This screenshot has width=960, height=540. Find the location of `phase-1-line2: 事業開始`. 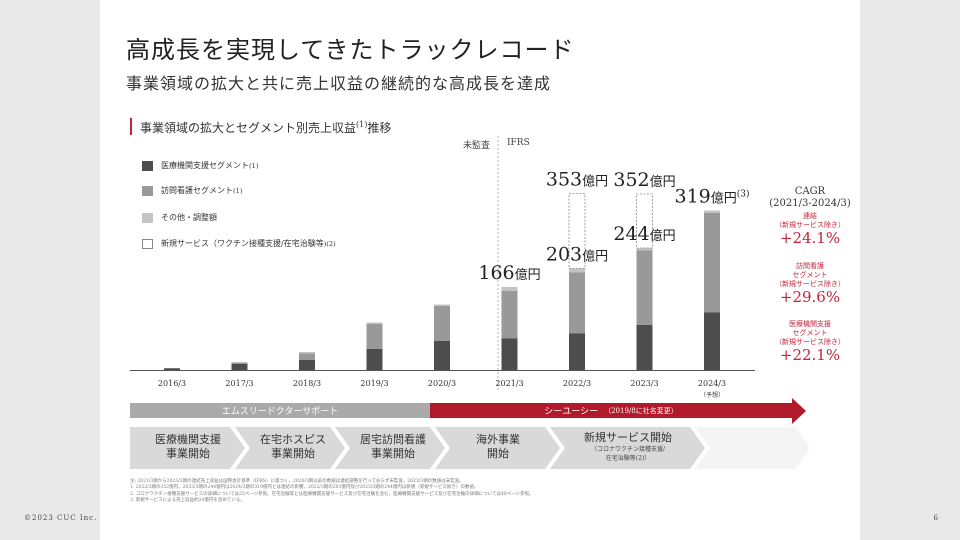

phase-1-line2: 事業開始 is located at coordinates (188, 453).